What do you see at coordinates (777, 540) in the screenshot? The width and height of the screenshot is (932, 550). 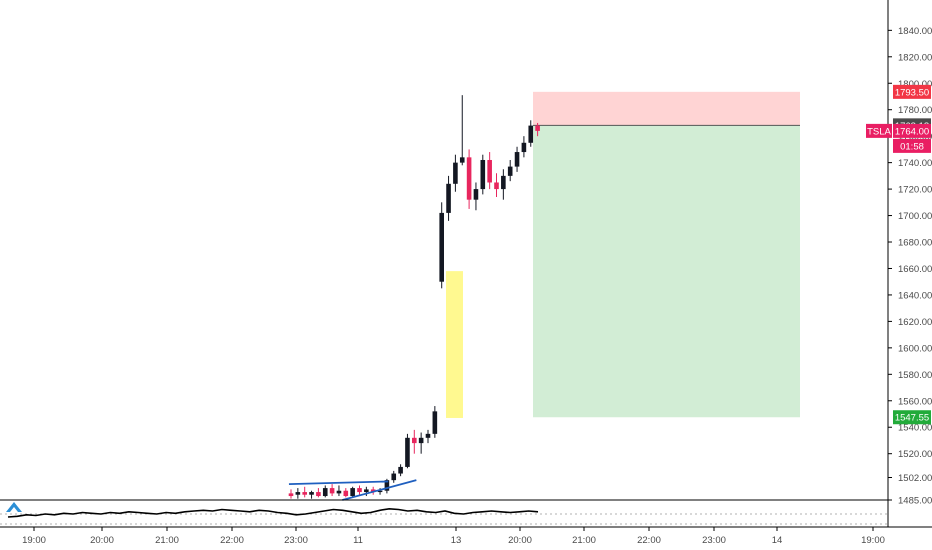 I see `time-tick-label: 14` at bounding box center [777, 540].